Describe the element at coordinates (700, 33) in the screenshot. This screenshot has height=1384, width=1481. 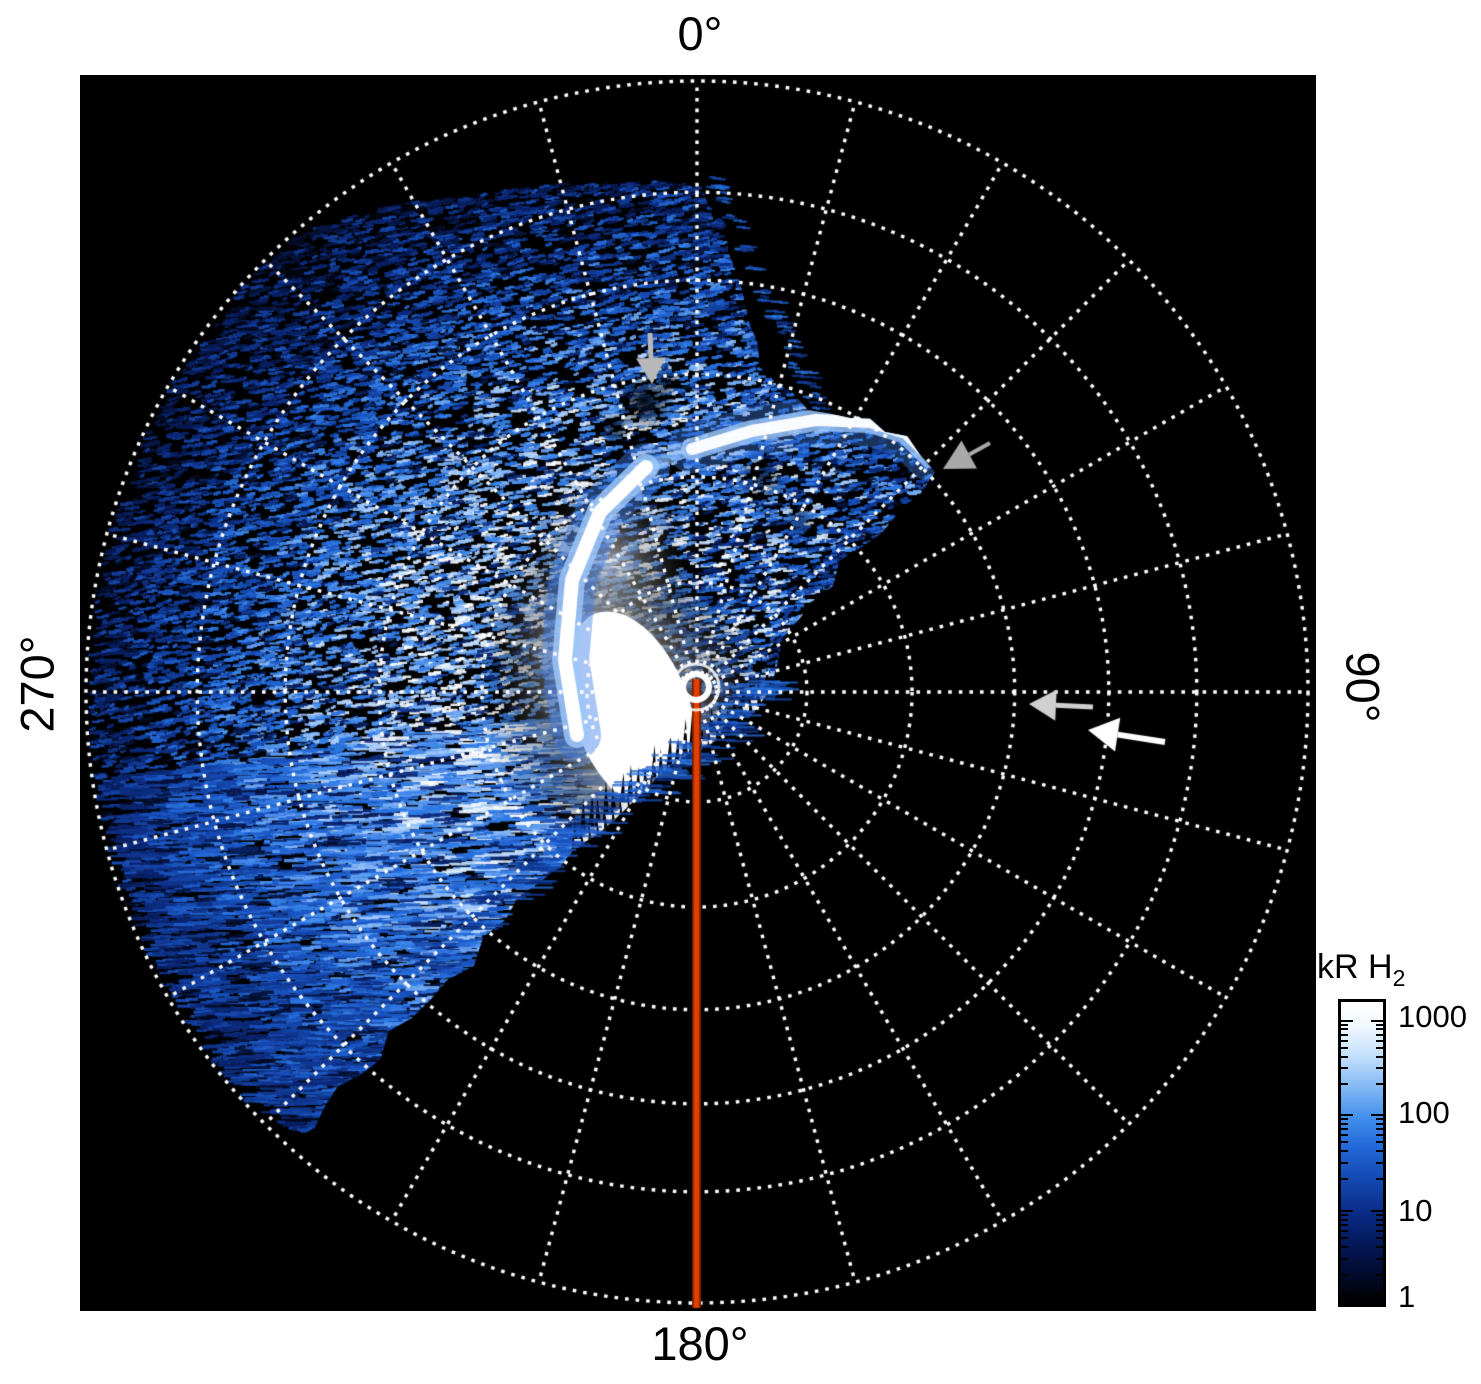
I see `angle-label-0: 0°` at that location.